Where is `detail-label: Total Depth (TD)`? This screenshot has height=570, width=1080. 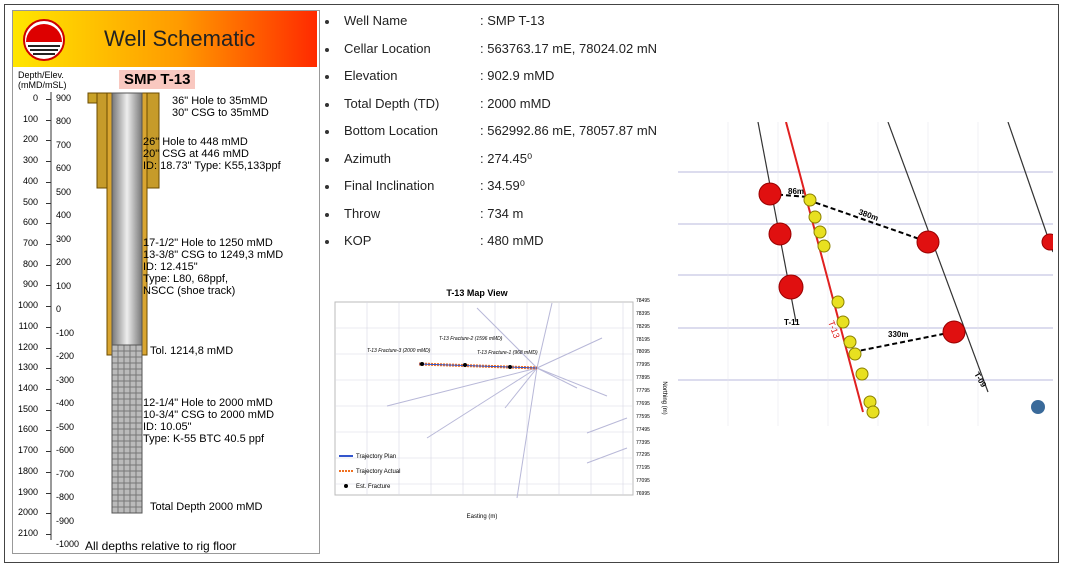 detail-label: Total Depth (TD) is located at coordinates (392, 103).